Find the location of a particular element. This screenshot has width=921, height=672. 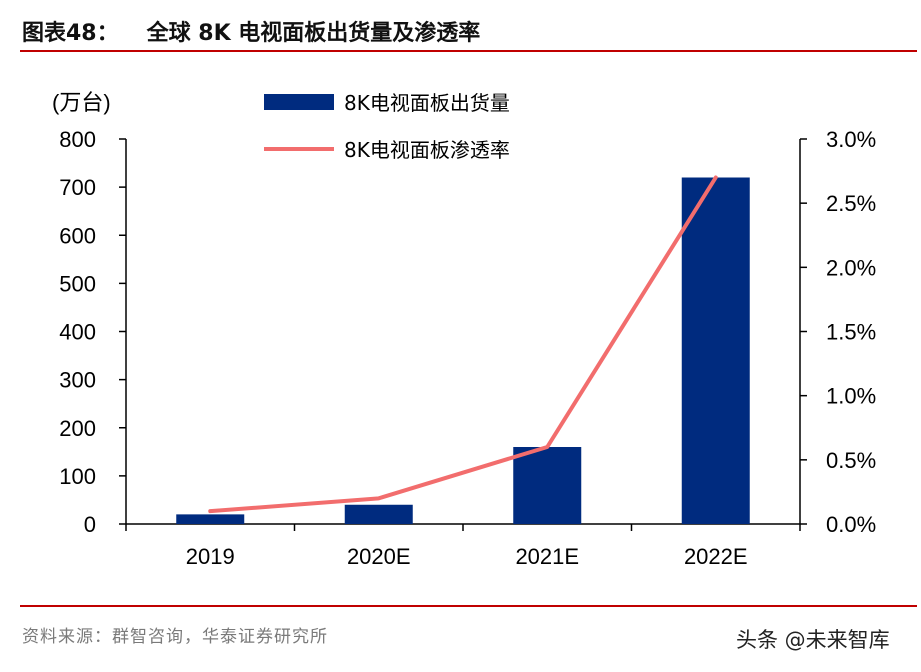

x-tick-label: 2022E is located at coordinates (716, 556).